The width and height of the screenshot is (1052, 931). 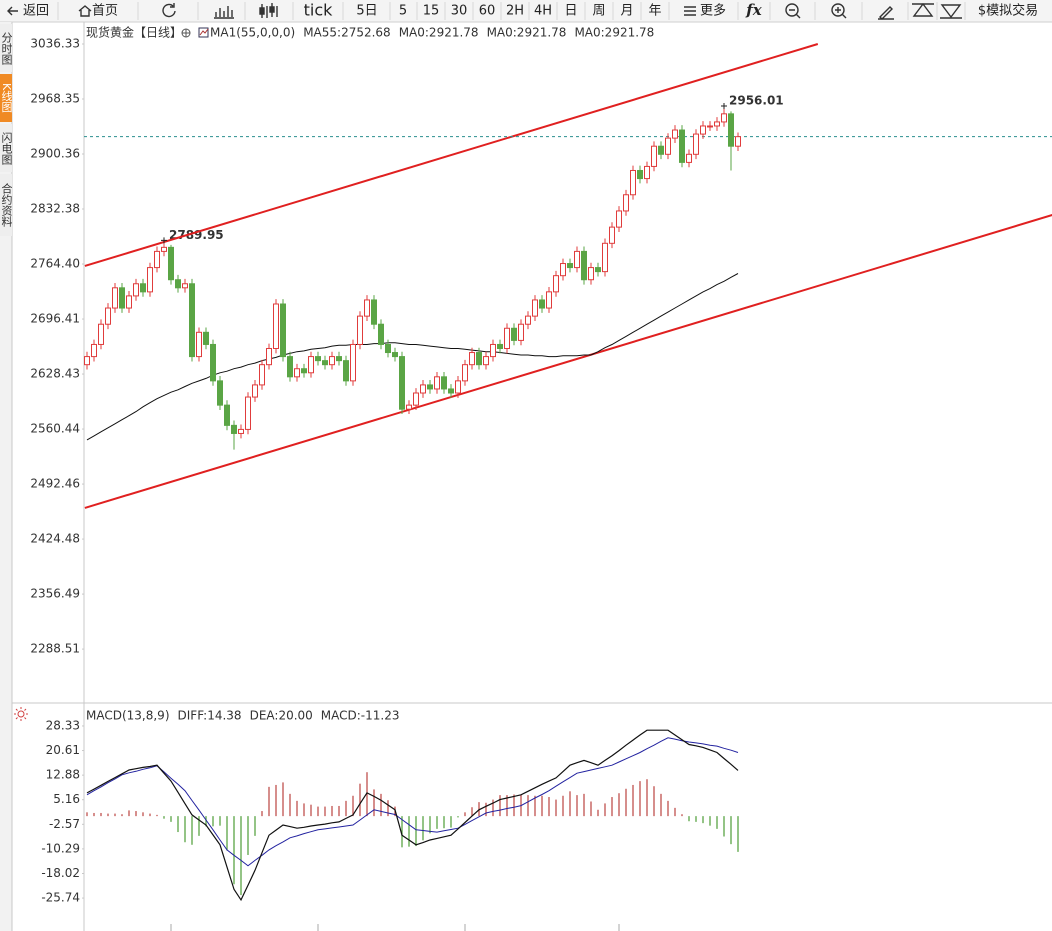 What do you see at coordinates (491, 930) in the screenshot?
I see `x-tick-label: 2025/01` at bounding box center [491, 930].